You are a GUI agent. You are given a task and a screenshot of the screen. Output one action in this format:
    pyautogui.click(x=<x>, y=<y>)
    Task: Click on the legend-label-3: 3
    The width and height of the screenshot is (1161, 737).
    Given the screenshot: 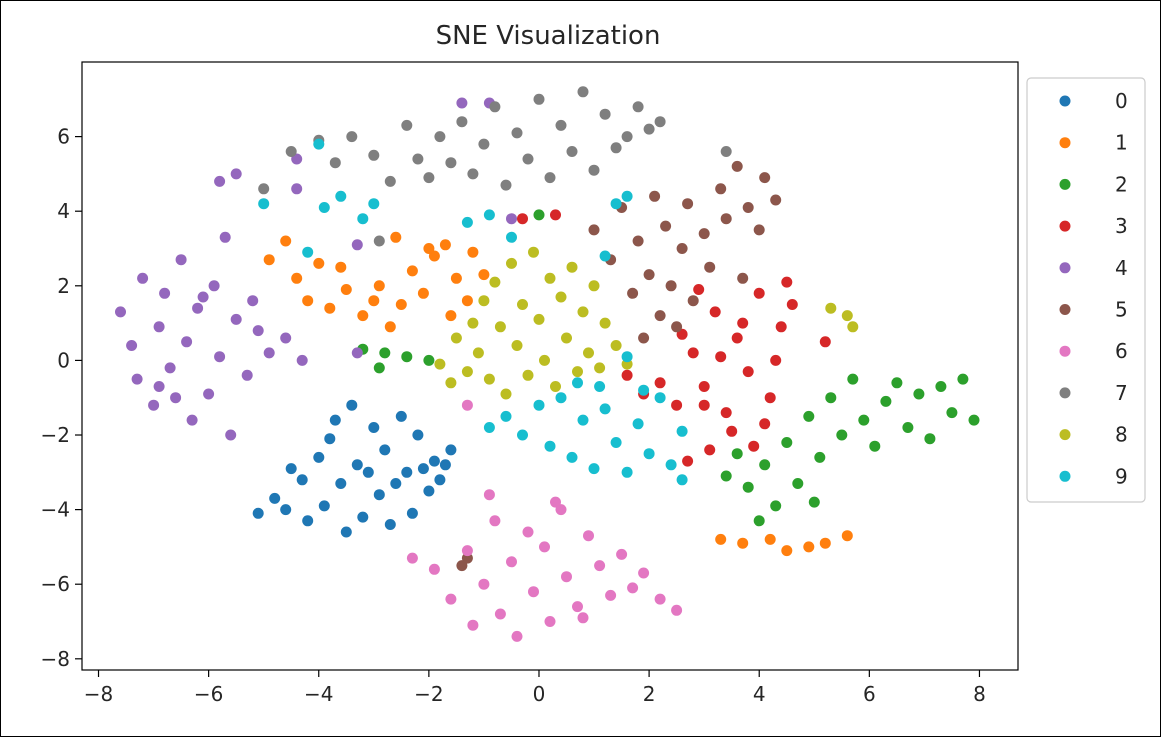 What is the action you would take?
    pyautogui.click(x=1121, y=226)
    